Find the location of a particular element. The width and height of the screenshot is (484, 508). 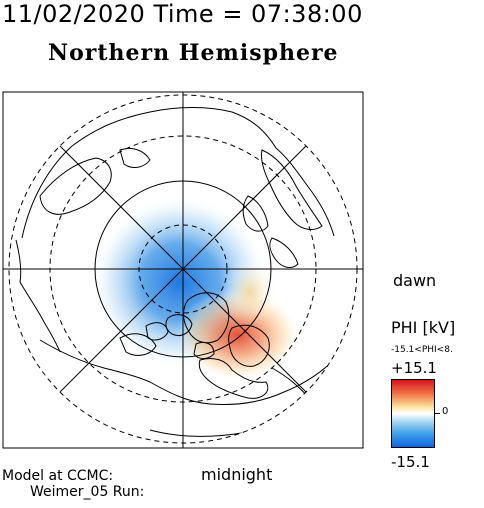

colorbar is located at coordinates (413, 413).